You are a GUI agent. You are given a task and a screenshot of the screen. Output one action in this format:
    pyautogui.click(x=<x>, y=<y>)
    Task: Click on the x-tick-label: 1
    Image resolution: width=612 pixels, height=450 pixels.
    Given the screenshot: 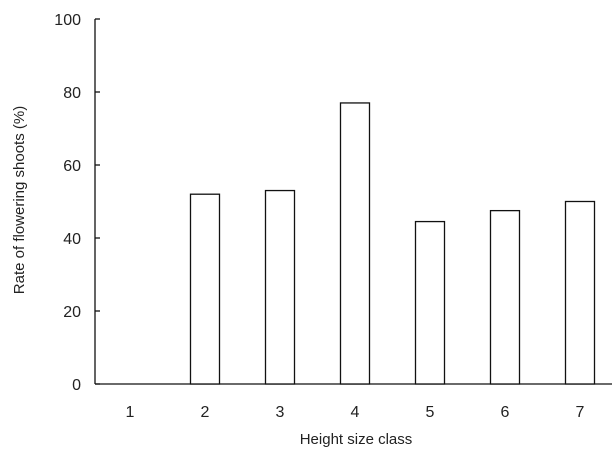 What is the action you would take?
    pyautogui.click(x=130, y=412)
    